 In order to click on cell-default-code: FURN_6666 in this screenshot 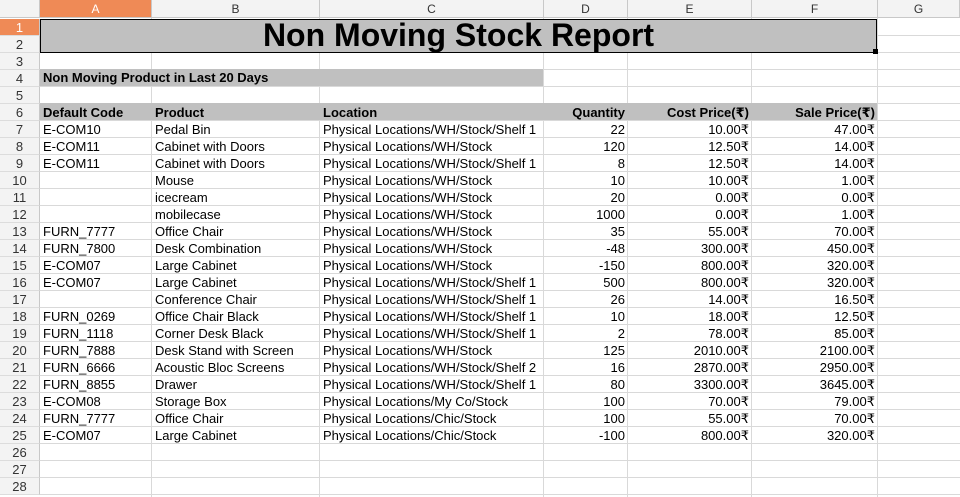, I will do `click(79, 367)`.